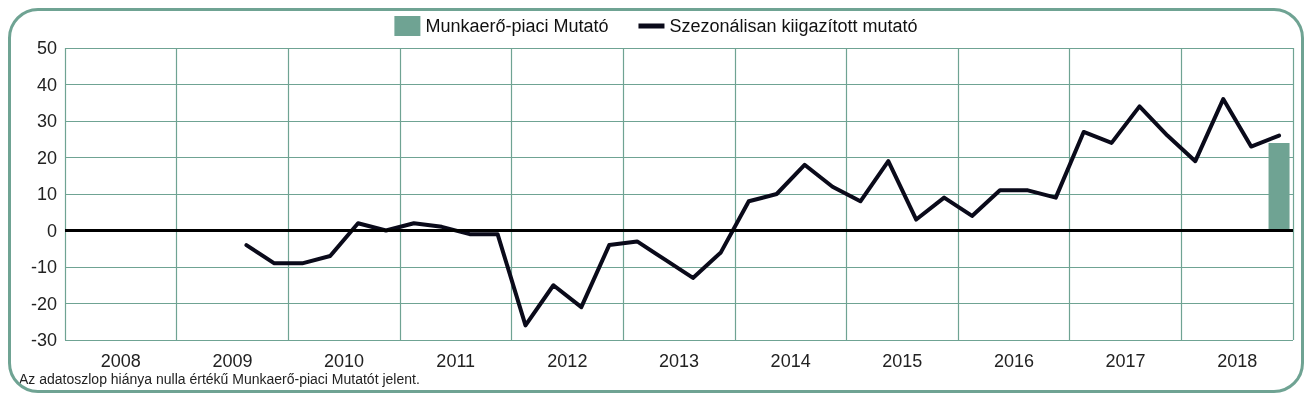 This screenshot has height=403, width=1316. I want to click on x-tick-label: 2015, so click(902, 361).